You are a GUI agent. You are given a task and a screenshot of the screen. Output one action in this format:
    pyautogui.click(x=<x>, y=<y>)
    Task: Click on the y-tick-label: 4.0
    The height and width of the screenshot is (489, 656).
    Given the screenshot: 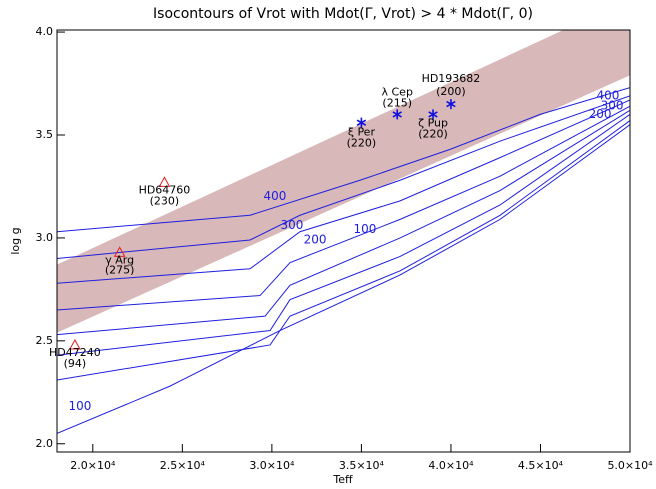 What is the action you would take?
    pyautogui.click(x=45, y=31)
    